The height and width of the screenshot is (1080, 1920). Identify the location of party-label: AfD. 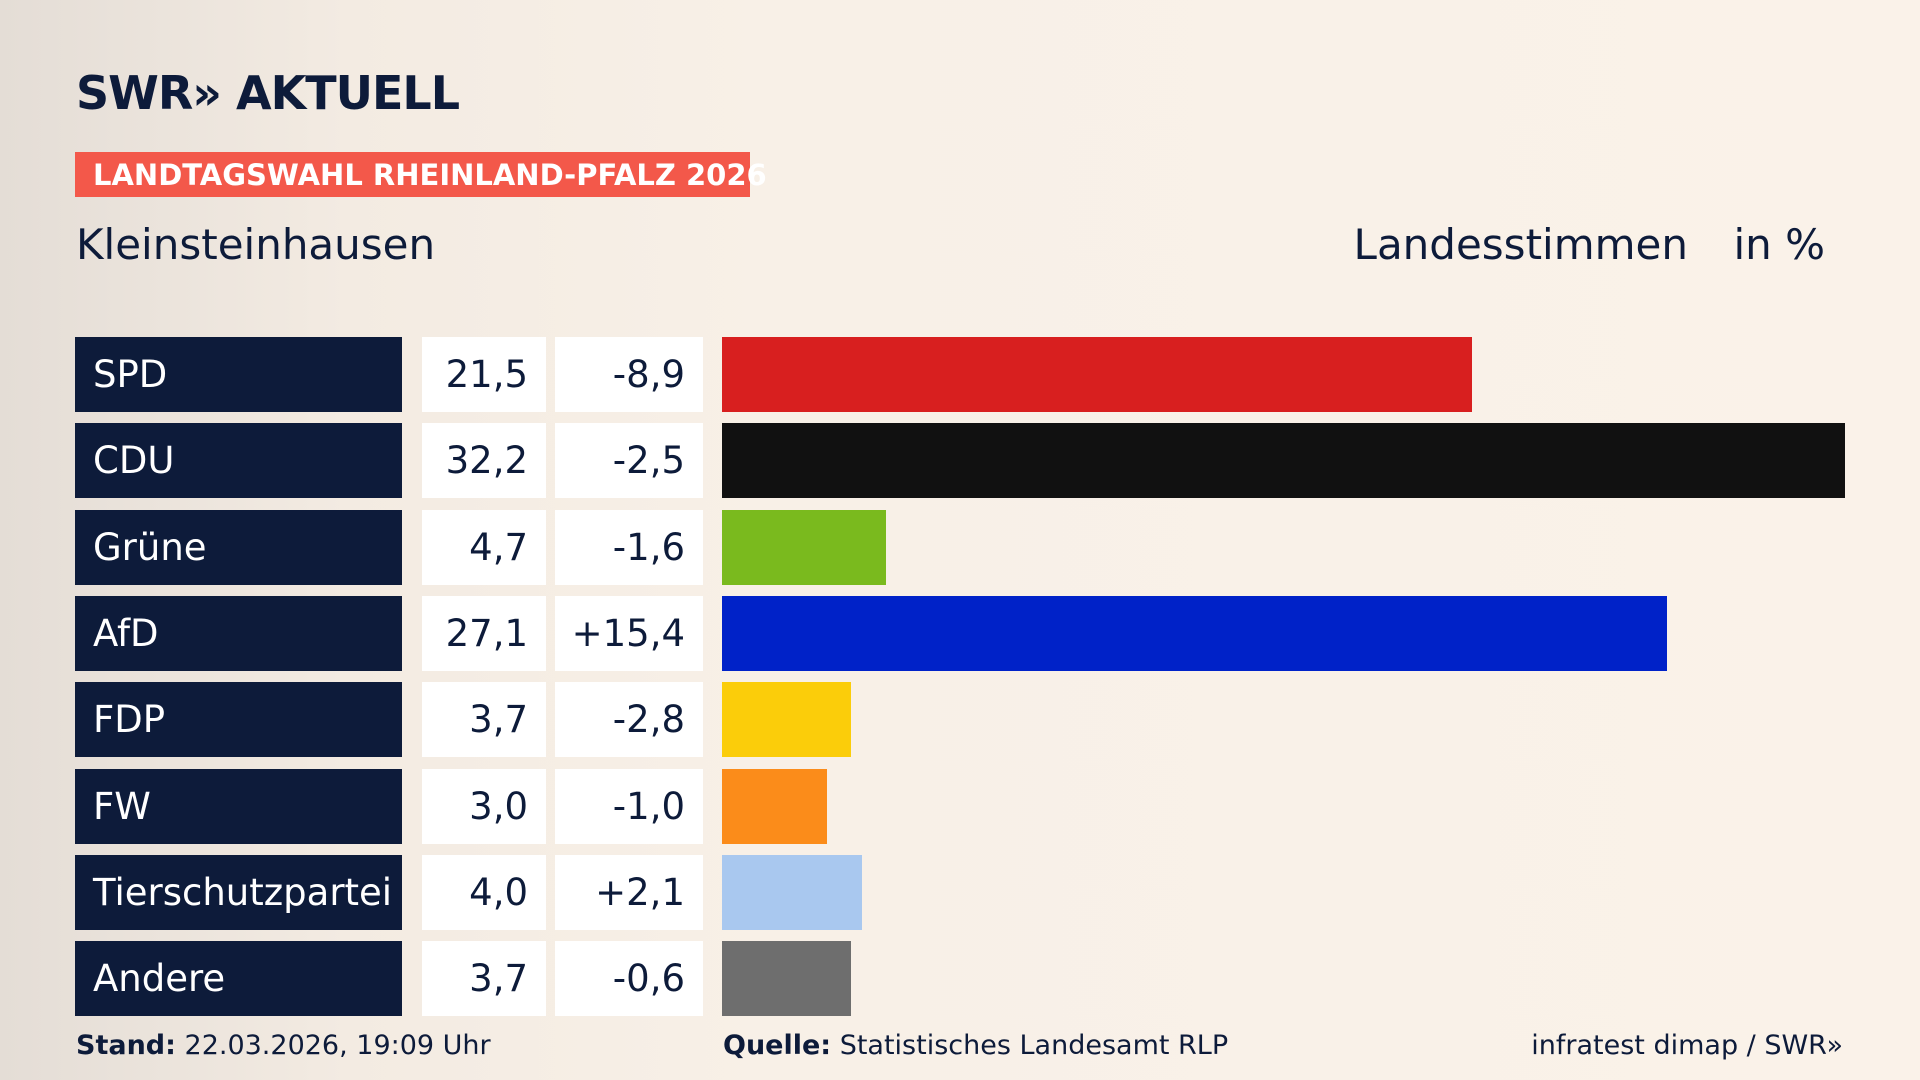
(238, 633).